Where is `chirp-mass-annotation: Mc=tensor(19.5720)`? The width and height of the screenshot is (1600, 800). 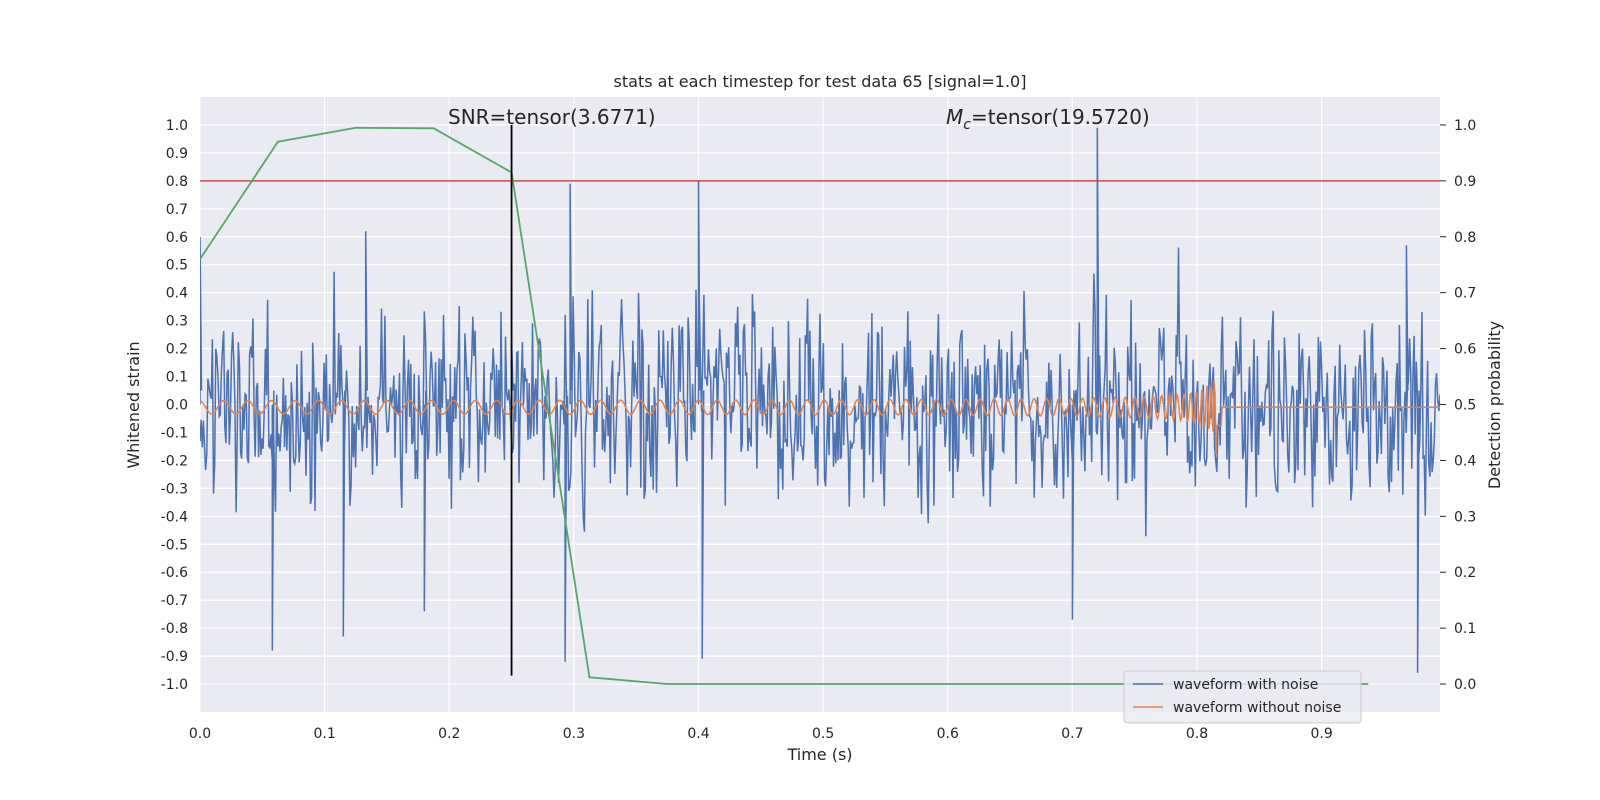 chirp-mass-annotation: Mc=tensor(19.5720) is located at coordinates (1048, 119).